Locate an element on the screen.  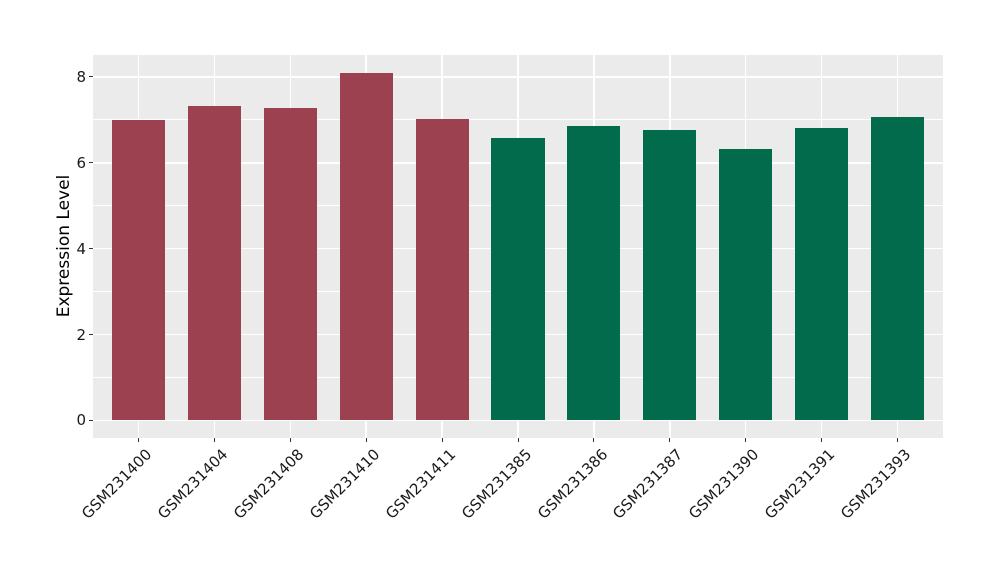
y-tick-label: 0 is located at coordinates (81, 420).